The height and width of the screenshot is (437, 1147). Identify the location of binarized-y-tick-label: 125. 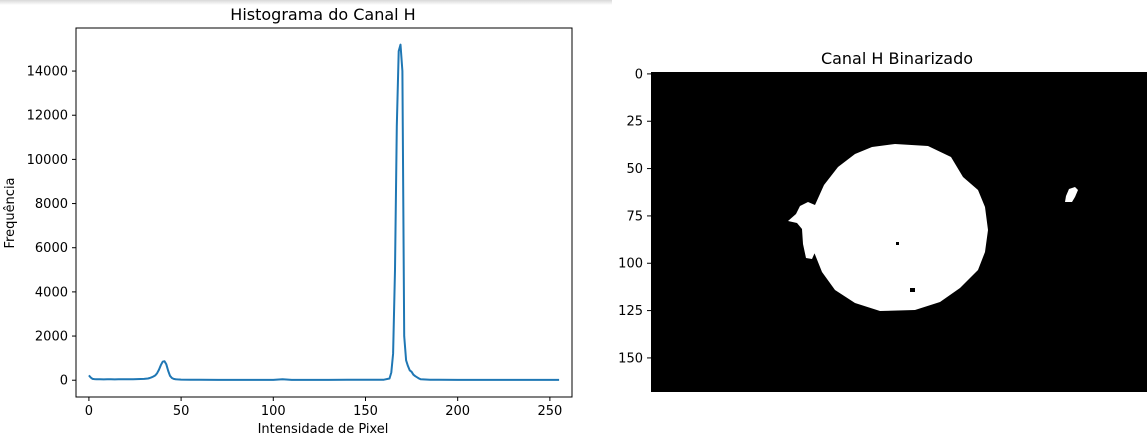
(630, 311).